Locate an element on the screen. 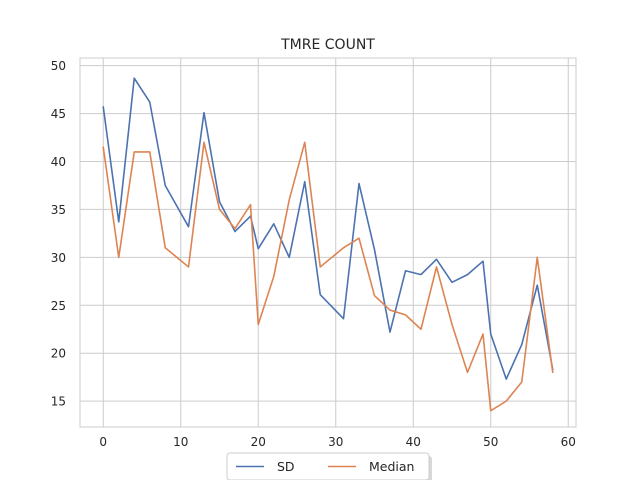 The image size is (640, 480). y-tick-labels: 15 20 25 30 35 40 45 50 is located at coordinates (58, 233).